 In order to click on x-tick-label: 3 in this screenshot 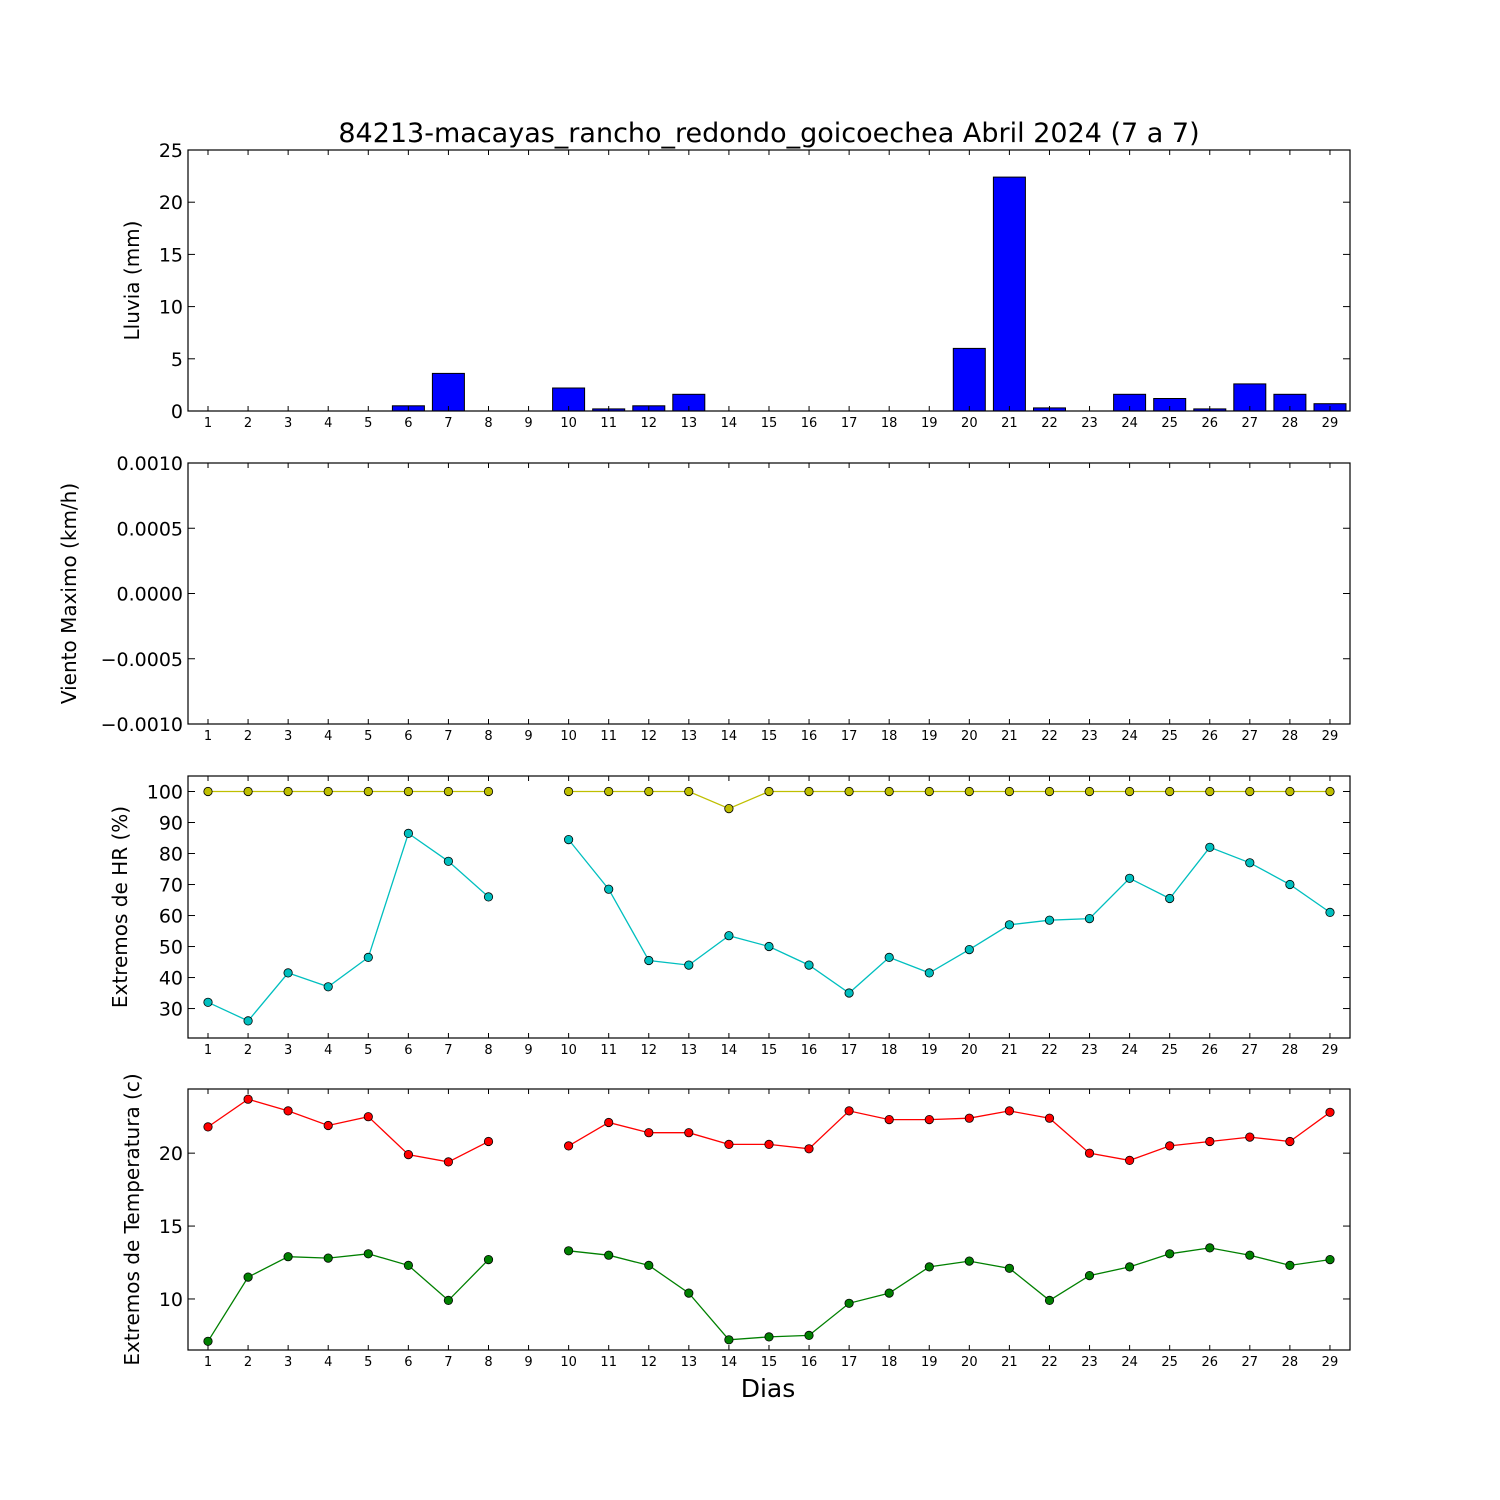, I will do `click(288, 1362)`.